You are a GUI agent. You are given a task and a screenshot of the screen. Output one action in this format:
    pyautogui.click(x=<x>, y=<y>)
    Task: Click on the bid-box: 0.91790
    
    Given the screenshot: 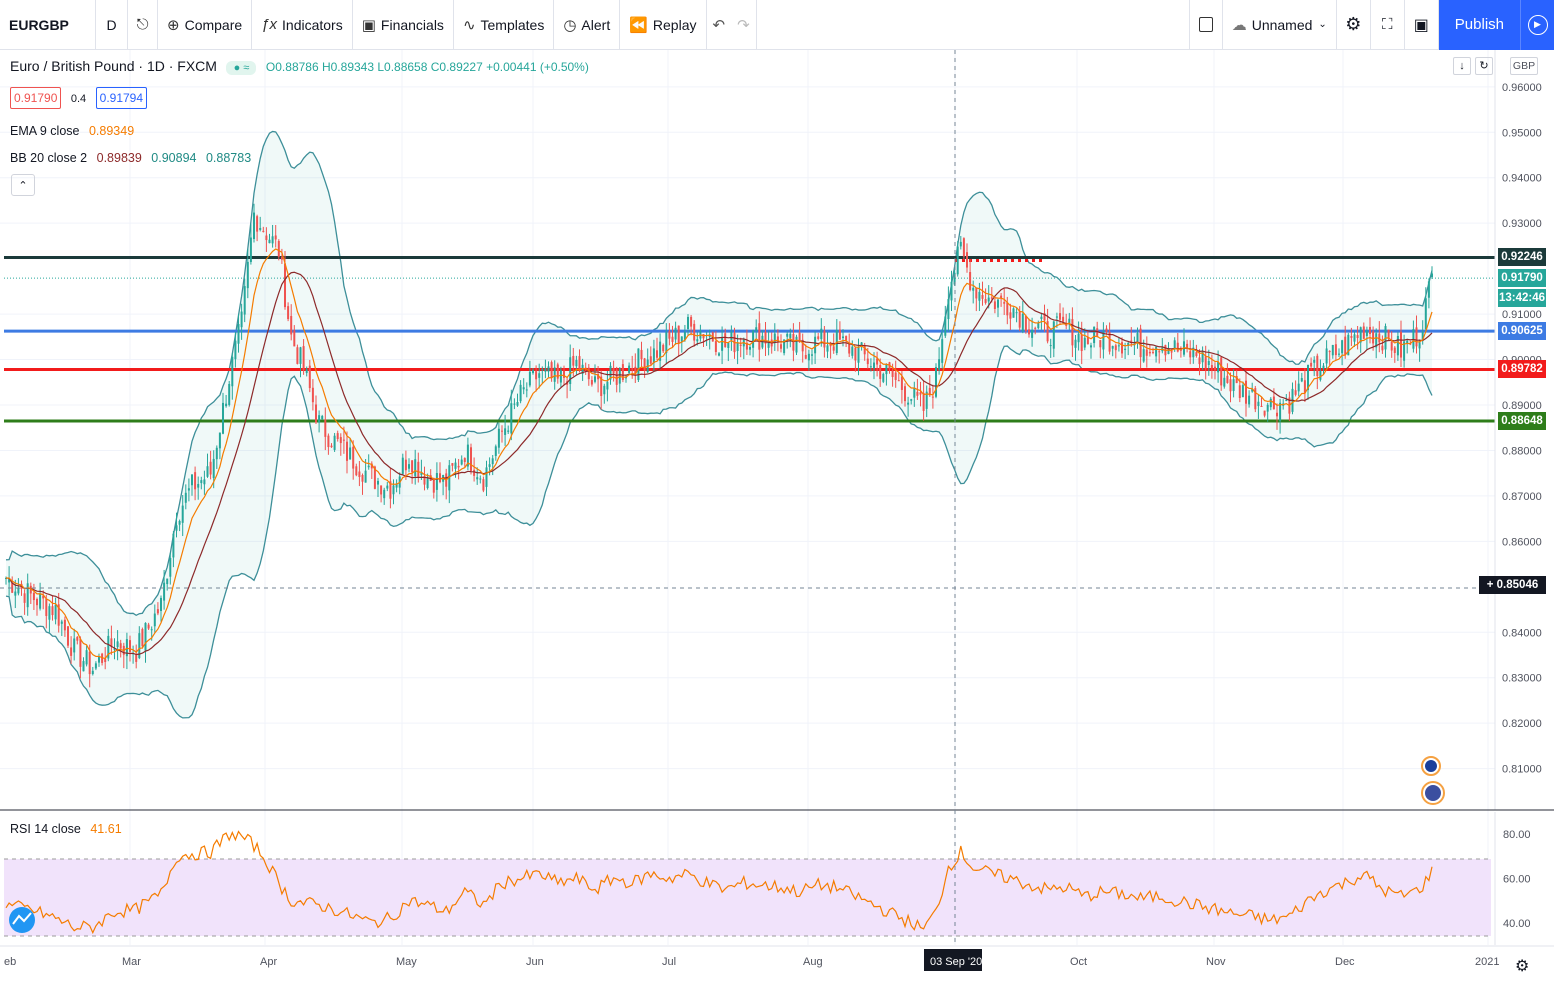 What is the action you would take?
    pyautogui.click(x=36, y=98)
    